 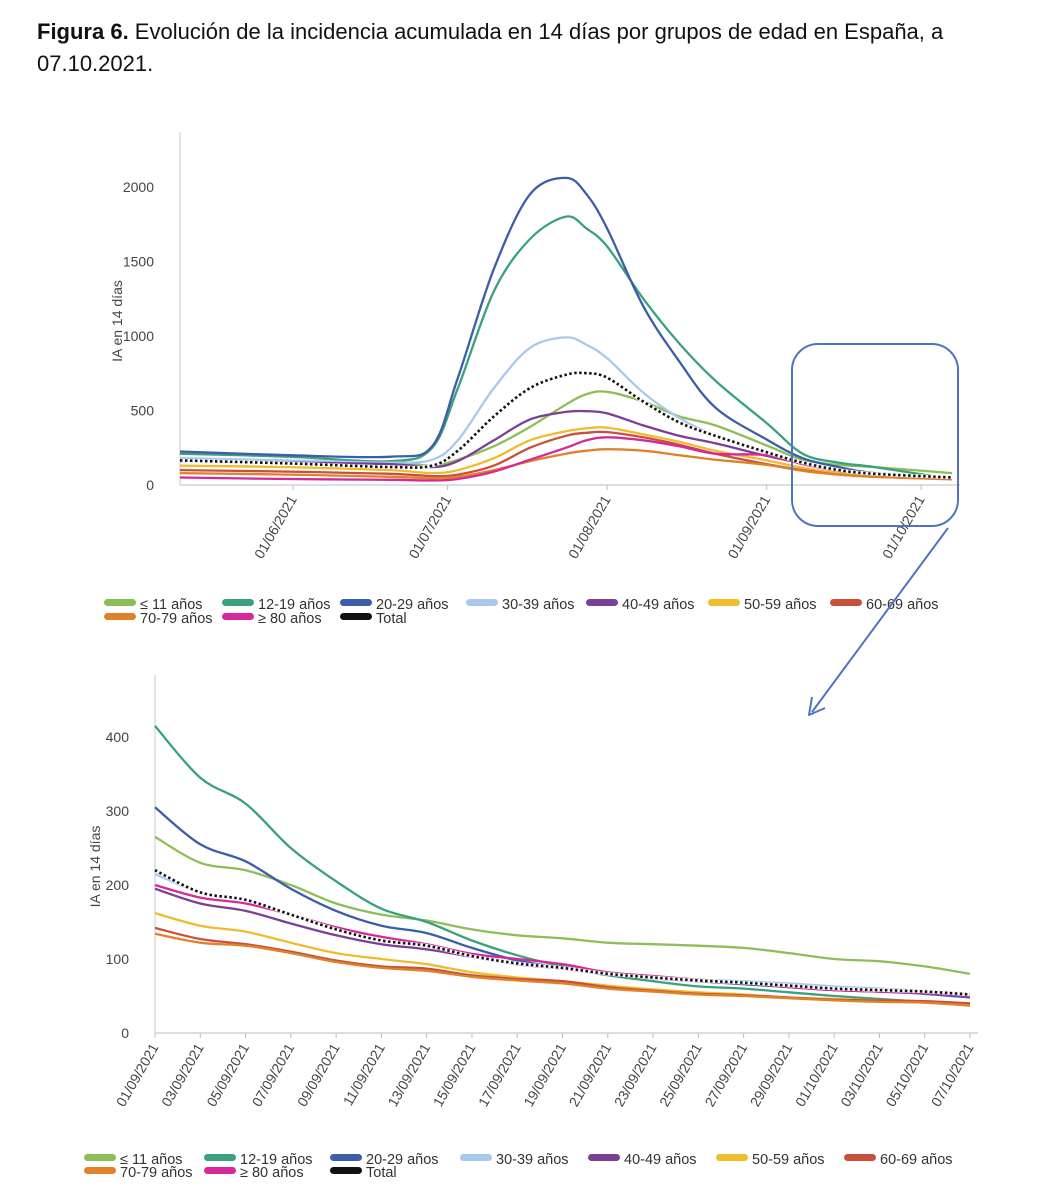 I want to click on figure-label: Figura 6., so click(x=83, y=31).